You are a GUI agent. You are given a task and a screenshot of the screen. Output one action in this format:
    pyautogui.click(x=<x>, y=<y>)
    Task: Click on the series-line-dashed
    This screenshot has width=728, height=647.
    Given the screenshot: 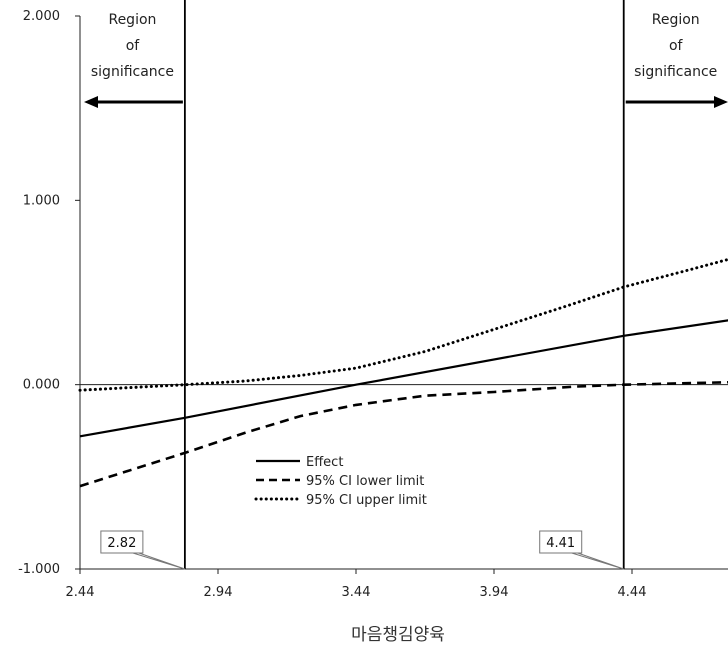 What is the action you would take?
    pyautogui.click(x=403, y=434)
    